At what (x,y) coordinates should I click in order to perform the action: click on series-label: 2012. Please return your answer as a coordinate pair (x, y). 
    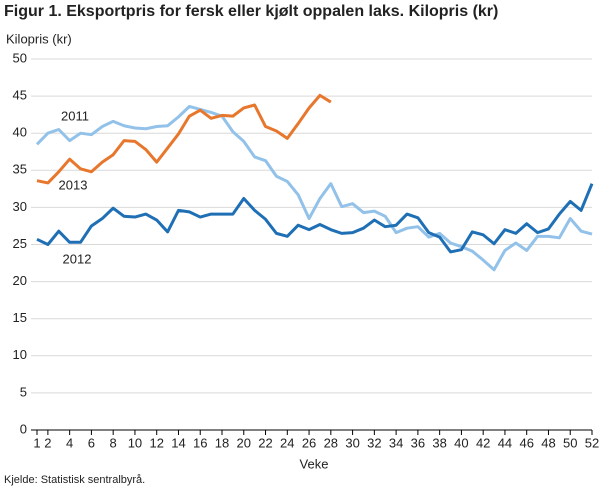
    Looking at the image, I should click on (77, 258).